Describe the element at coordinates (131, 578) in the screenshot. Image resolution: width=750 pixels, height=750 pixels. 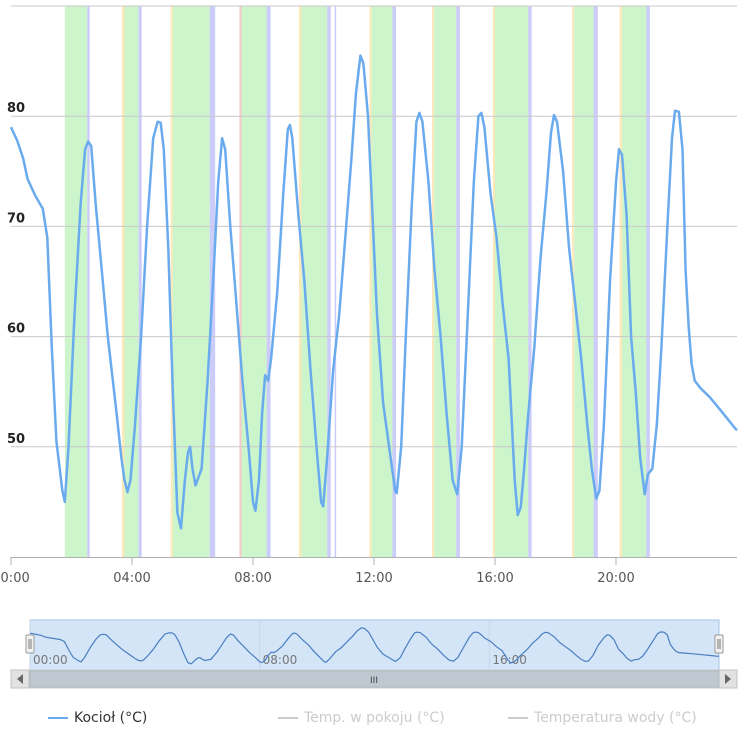
I see `x-tick-label: 04:00` at that location.